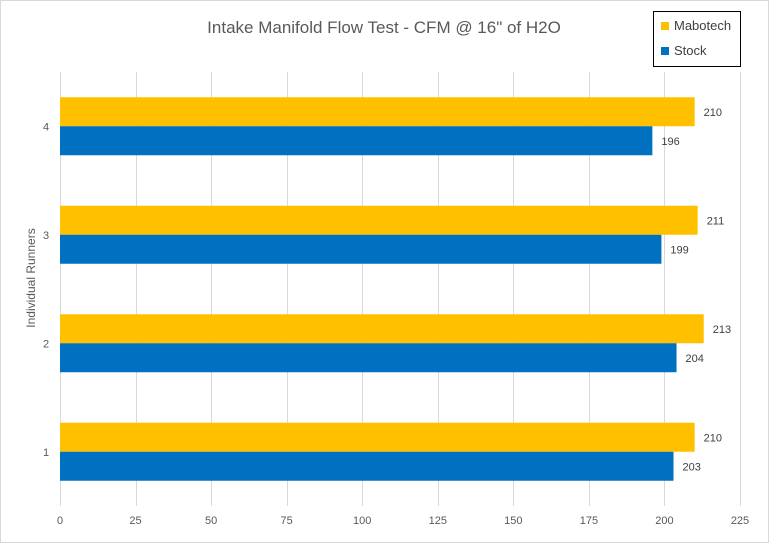 The height and width of the screenshot is (543, 769). I want to click on y-axis-ticks: 1 2 3 4, so click(46, 290).